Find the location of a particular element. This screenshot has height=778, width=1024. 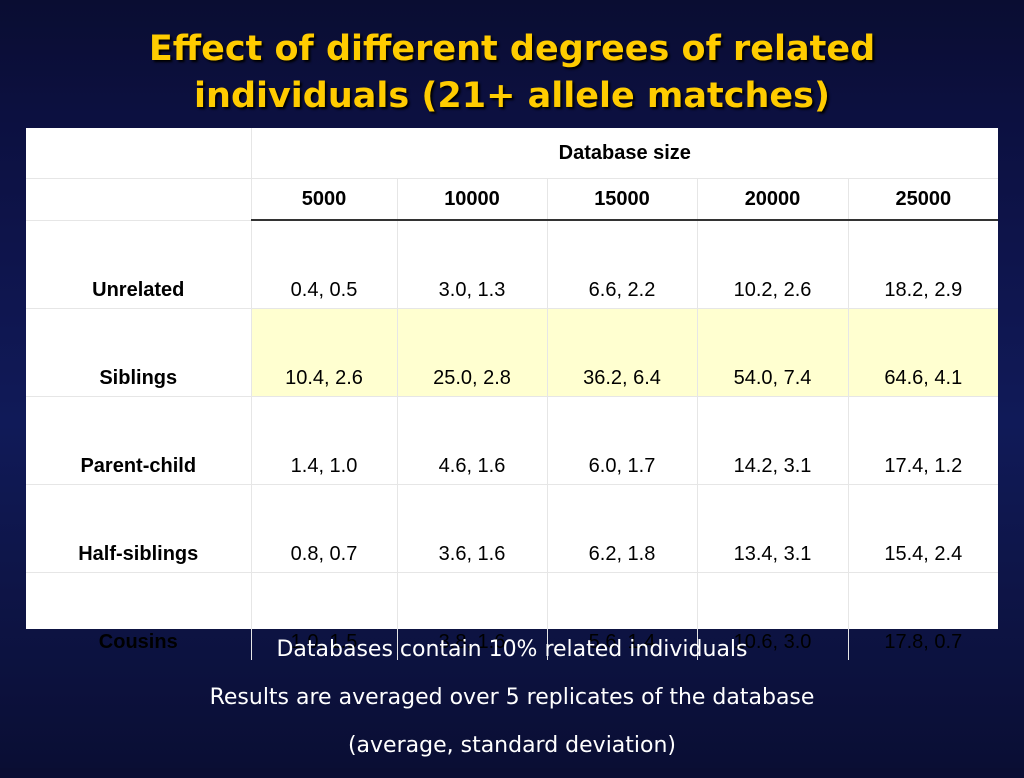

table-cell: 10.4, 2.6 is located at coordinates (323, 352).